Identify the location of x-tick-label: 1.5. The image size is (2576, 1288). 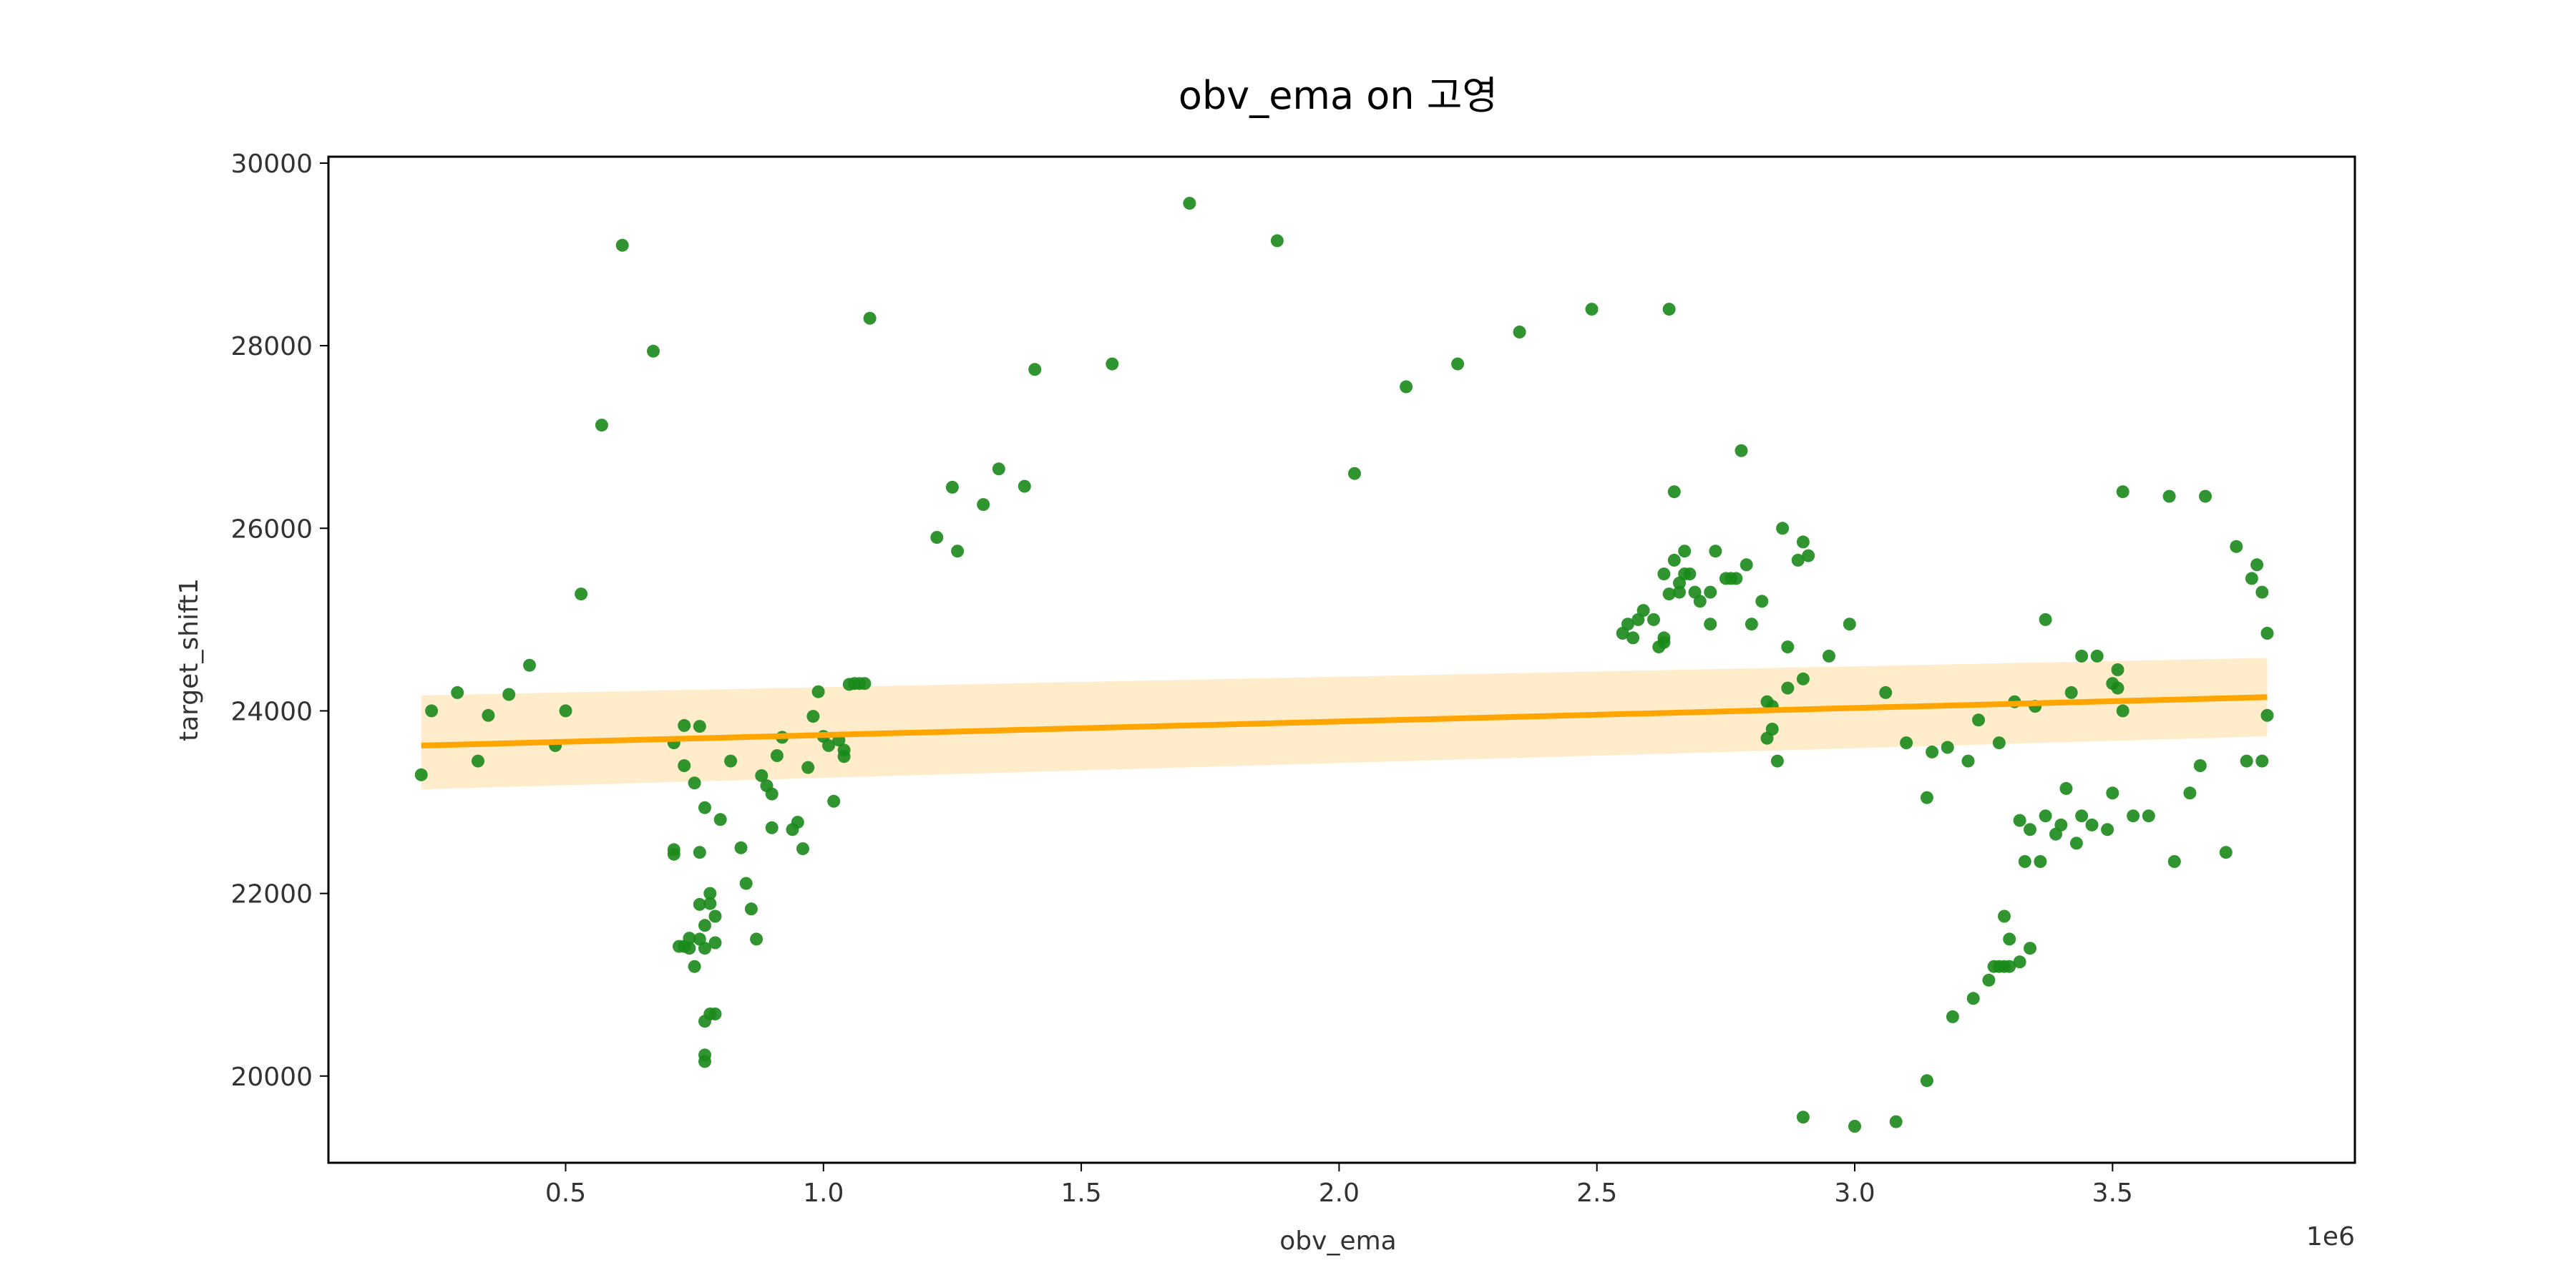
(1080, 1193).